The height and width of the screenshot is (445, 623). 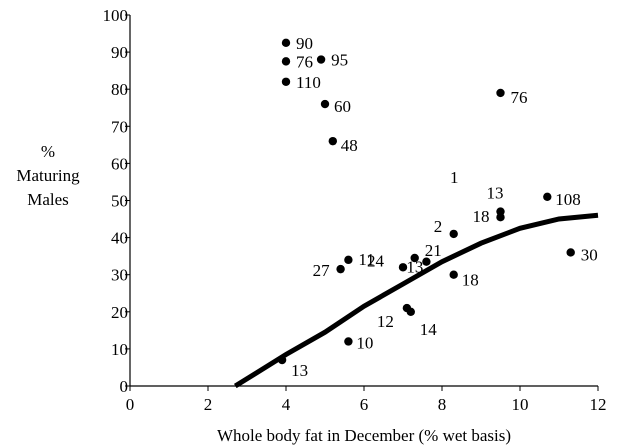 What do you see at coordinates (308, 82) in the screenshot?
I see `data-point-label: 110` at bounding box center [308, 82].